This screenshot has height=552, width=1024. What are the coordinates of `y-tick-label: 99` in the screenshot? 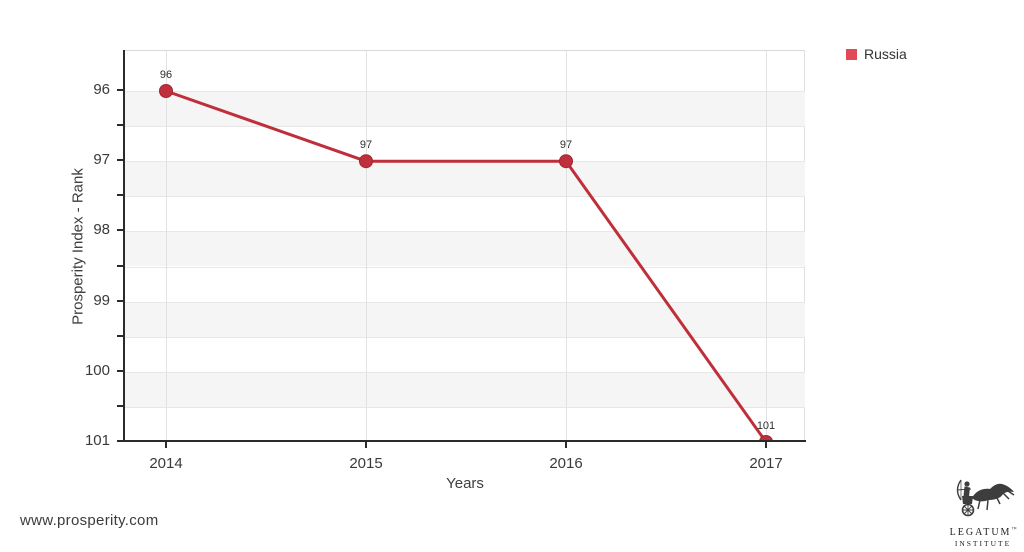 It's located at (101, 300).